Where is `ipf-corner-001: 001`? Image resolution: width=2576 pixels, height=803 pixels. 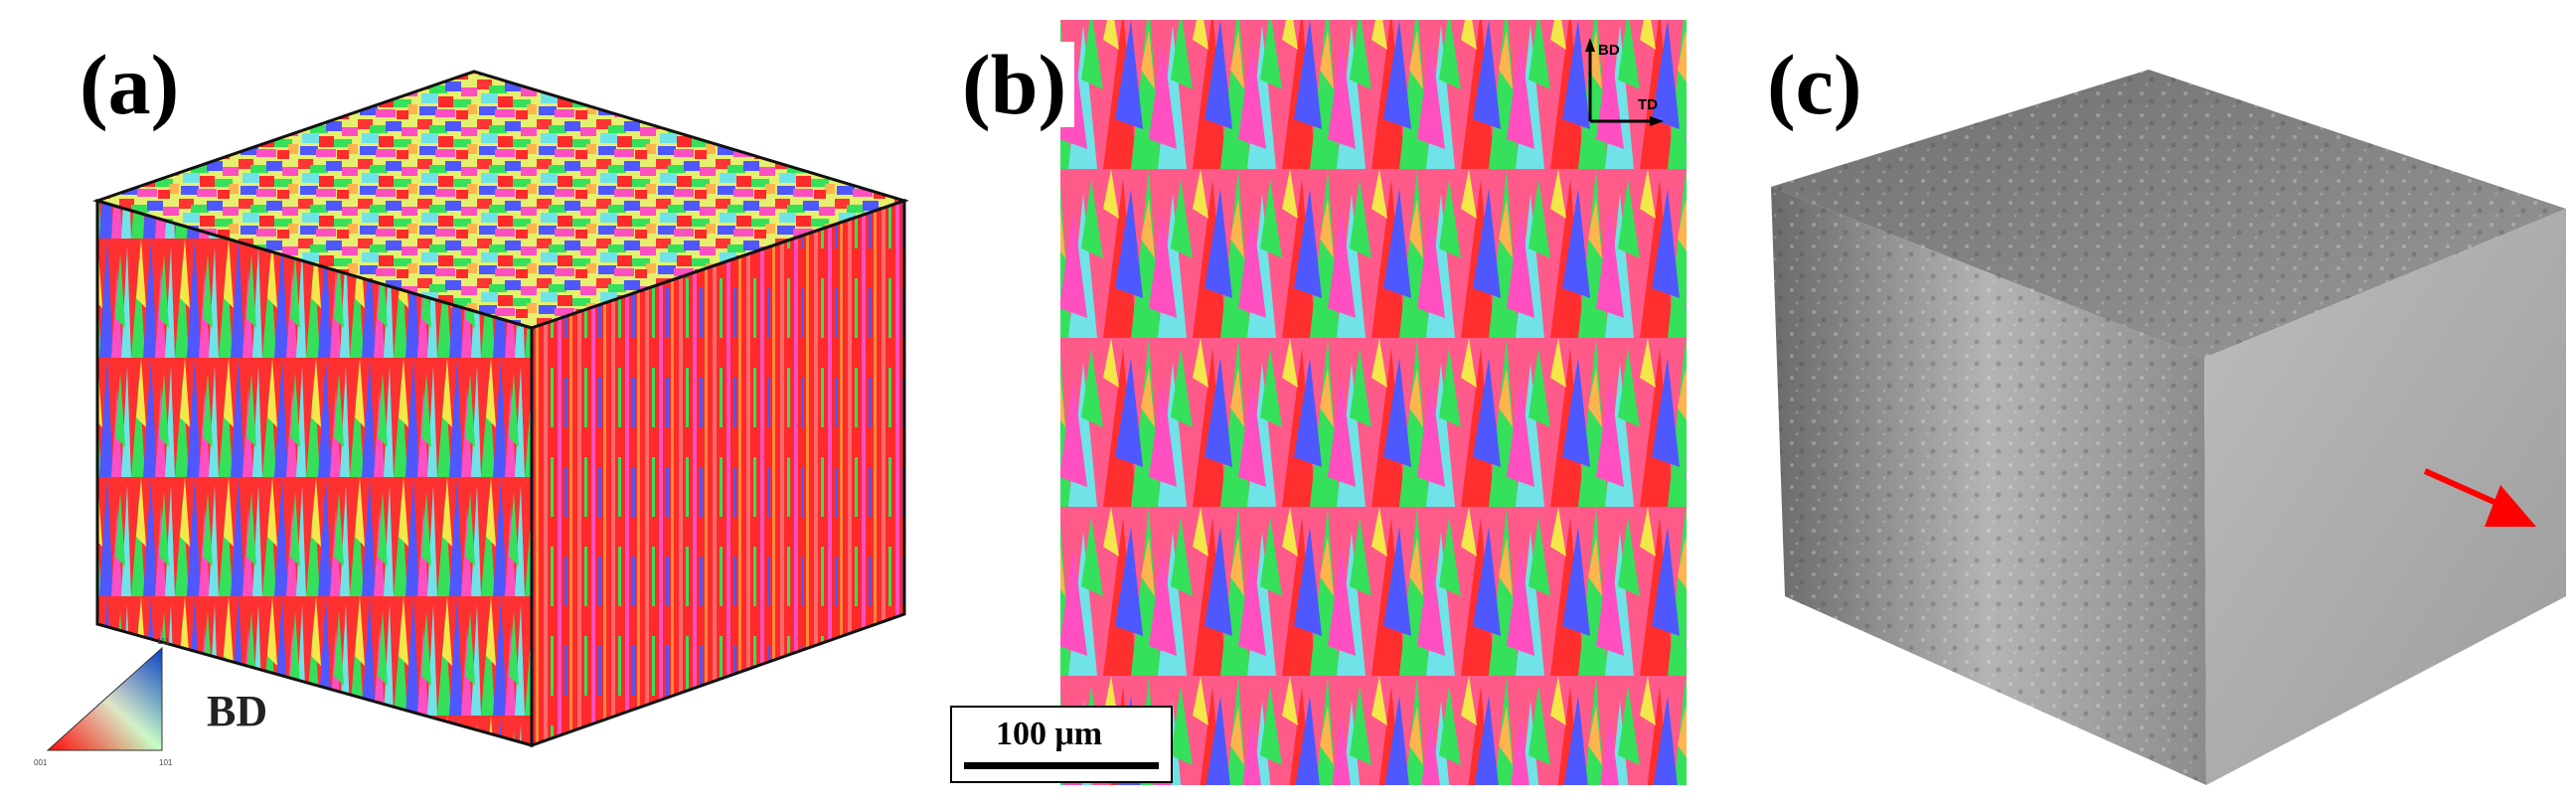 ipf-corner-001: 001 is located at coordinates (41, 763).